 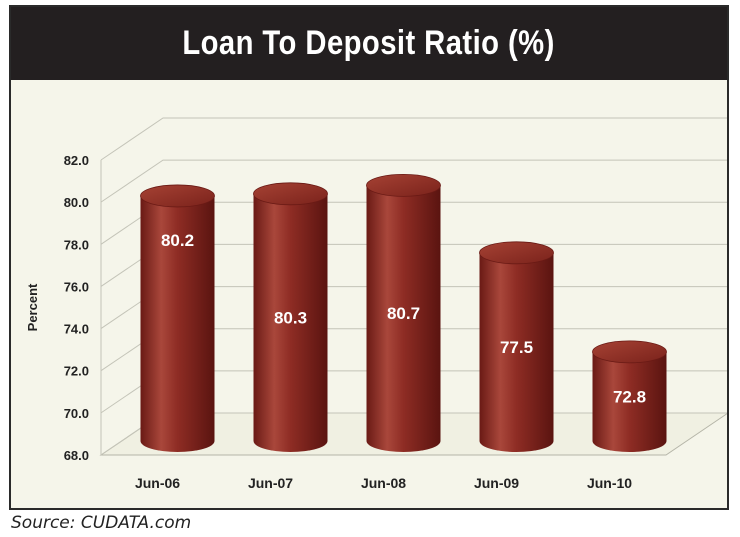 What do you see at coordinates (63, 308) in the screenshot?
I see `axes: 68.0 70.0 72.0 74.0 76.0 78.0 80.0 82.0 Percent` at bounding box center [63, 308].